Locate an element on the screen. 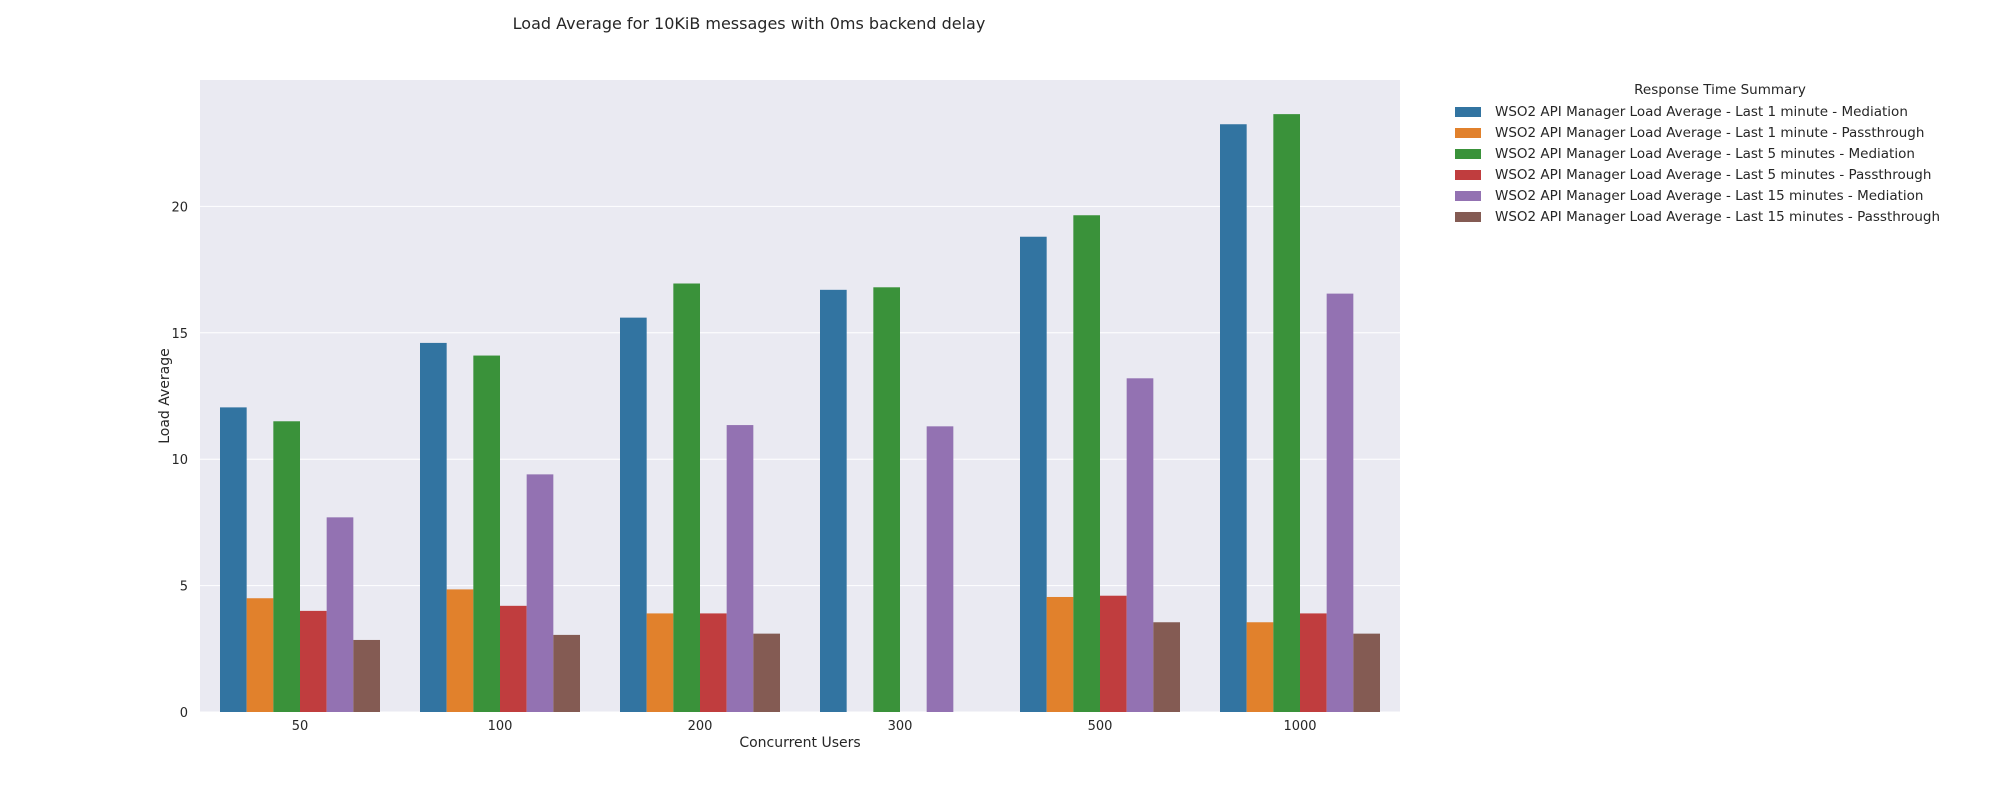  y-tick-label: 20 is located at coordinates (179, 207).